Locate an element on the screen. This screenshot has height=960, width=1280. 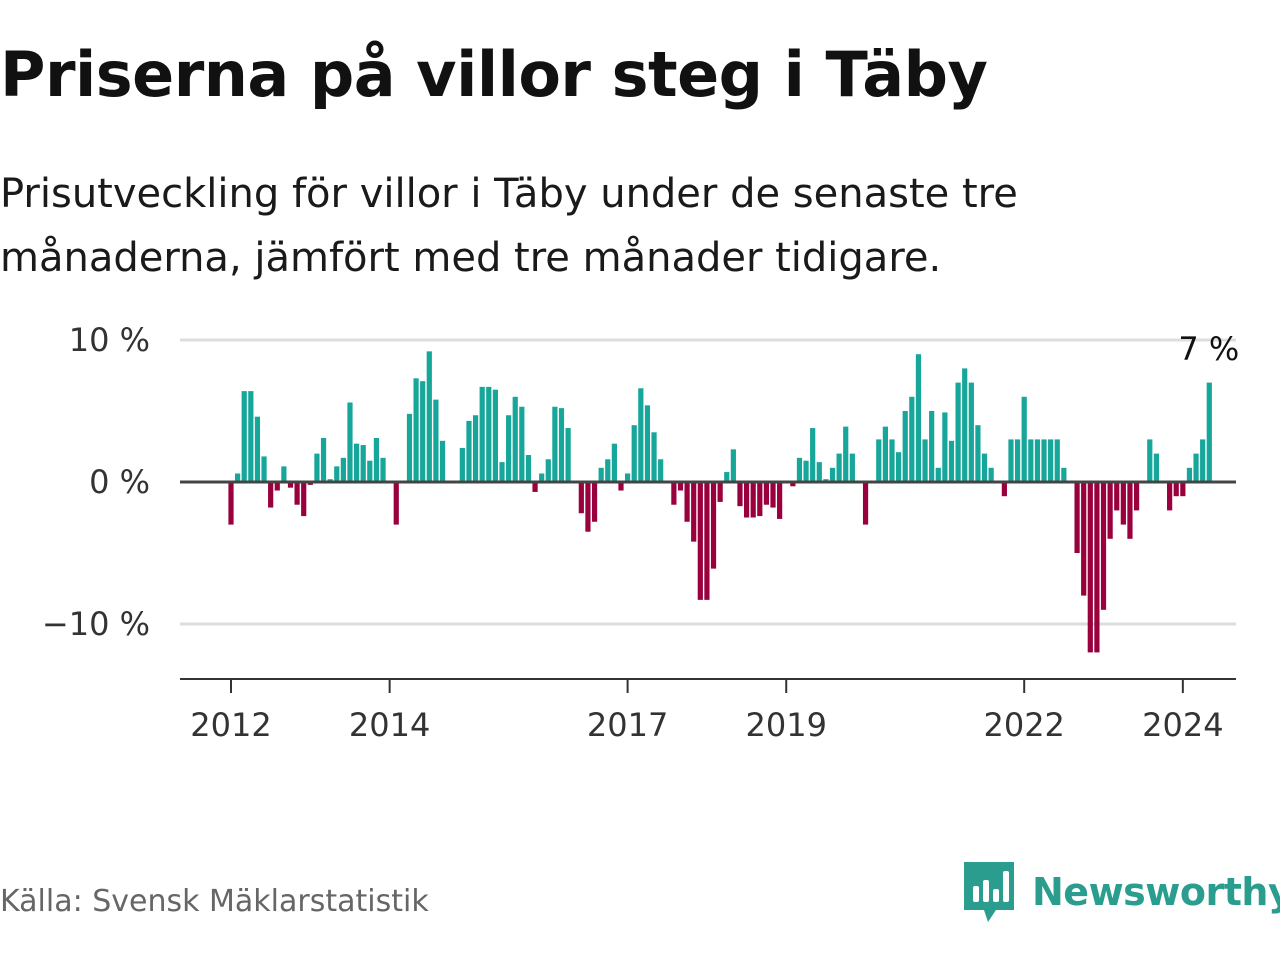
chart-title: Priserna på villor steg i Täby is located at coordinates (494, 74).